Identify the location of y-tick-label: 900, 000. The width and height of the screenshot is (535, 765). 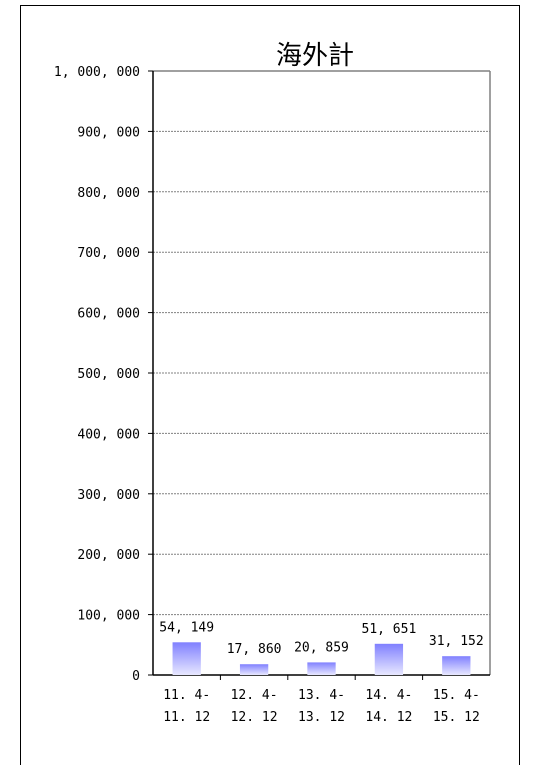
(108, 132).